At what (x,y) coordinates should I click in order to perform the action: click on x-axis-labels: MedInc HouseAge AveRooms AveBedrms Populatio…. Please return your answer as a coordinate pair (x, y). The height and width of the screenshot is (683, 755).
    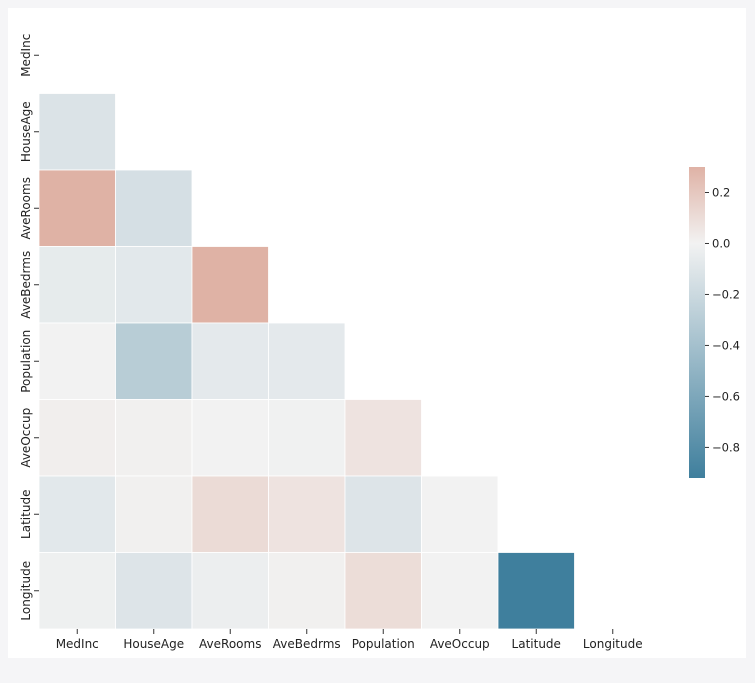
    Looking at the image, I should click on (349, 640).